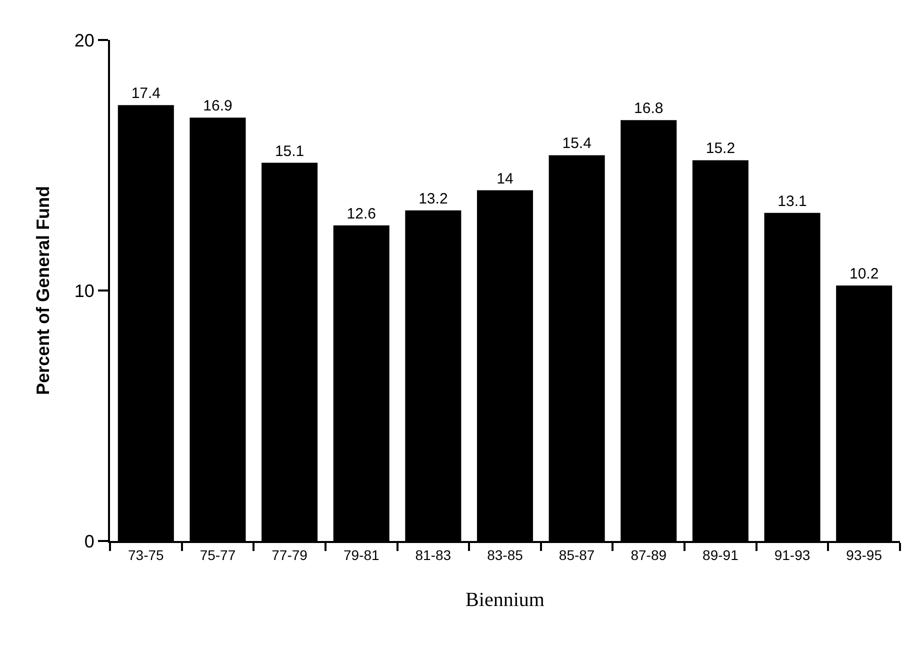 The width and height of the screenshot is (920, 651). What do you see at coordinates (433, 199) in the screenshot?
I see `data-label: 13.2` at bounding box center [433, 199].